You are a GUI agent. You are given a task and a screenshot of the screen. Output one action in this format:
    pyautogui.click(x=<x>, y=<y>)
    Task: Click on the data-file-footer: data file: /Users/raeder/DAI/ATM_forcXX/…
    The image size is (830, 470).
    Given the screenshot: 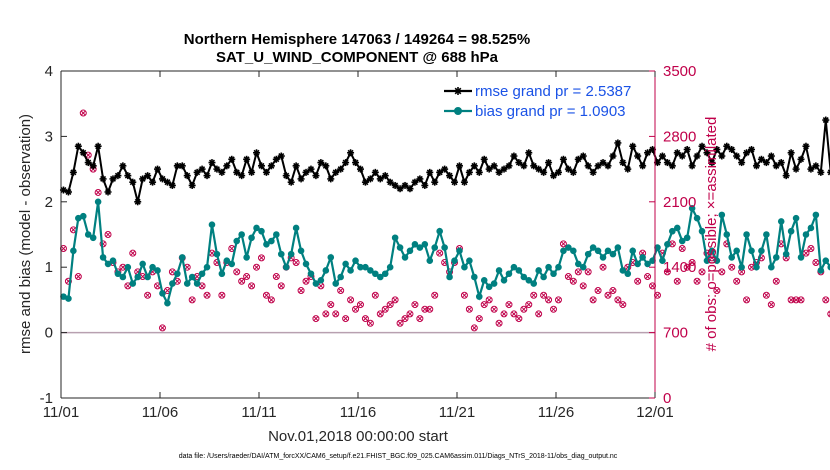 What is the action you would take?
    pyautogui.click(x=398, y=456)
    